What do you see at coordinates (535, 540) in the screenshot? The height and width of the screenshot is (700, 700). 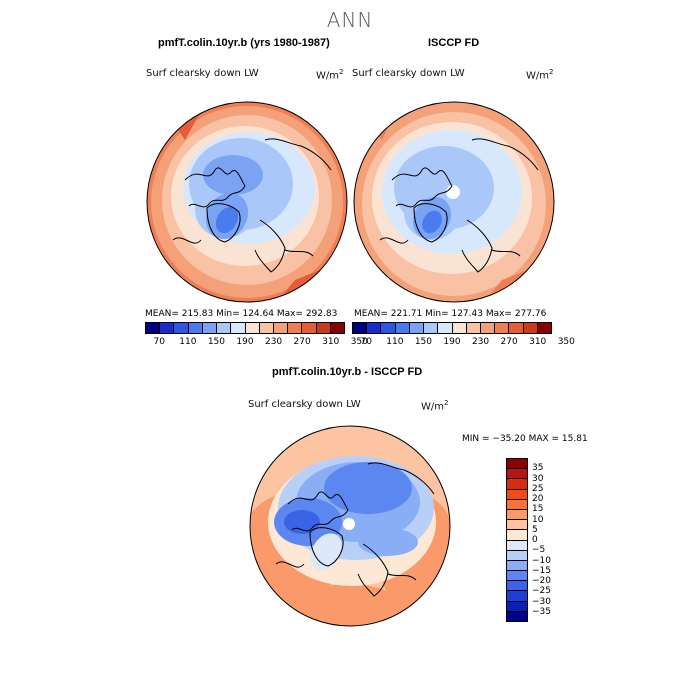 I see `colorbar-tick-label: 0` at bounding box center [535, 540].